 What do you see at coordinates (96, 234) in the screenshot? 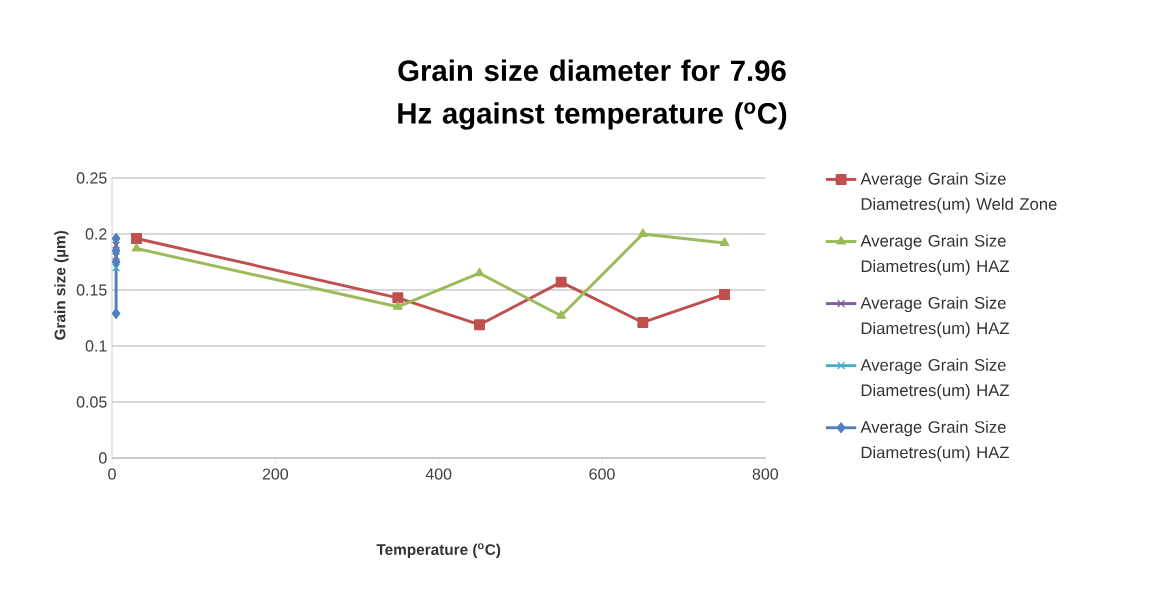
I see `y-tick-label: 0.2` at bounding box center [96, 234].